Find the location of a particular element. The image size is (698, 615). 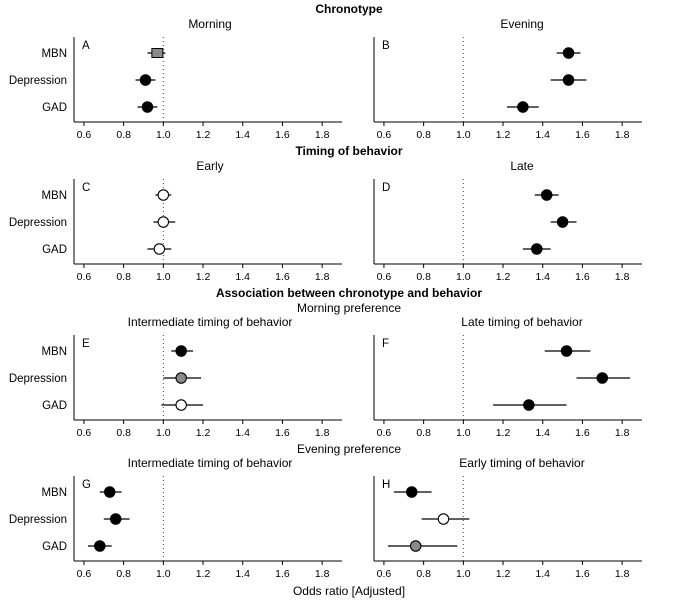

svg-text: G is located at coordinates (86, 485).